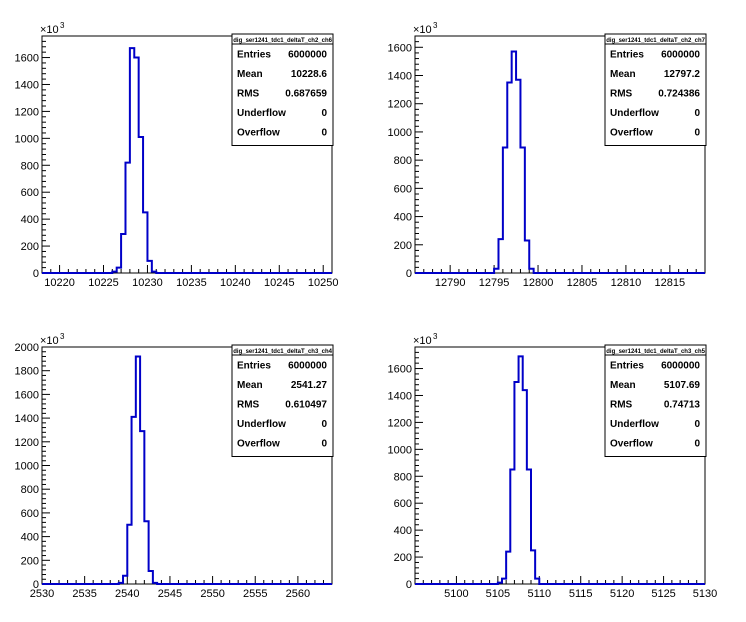 The image size is (746, 622). I want to click on x-tick-label: 12810, so click(626, 283).